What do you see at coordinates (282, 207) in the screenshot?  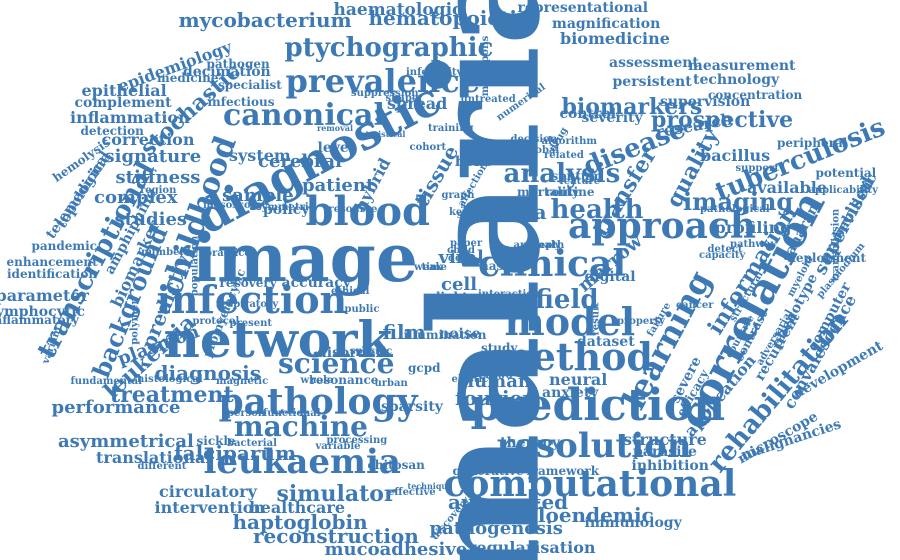 I see `word-cloud-word: asymmetric` at bounding box center [282, 207].